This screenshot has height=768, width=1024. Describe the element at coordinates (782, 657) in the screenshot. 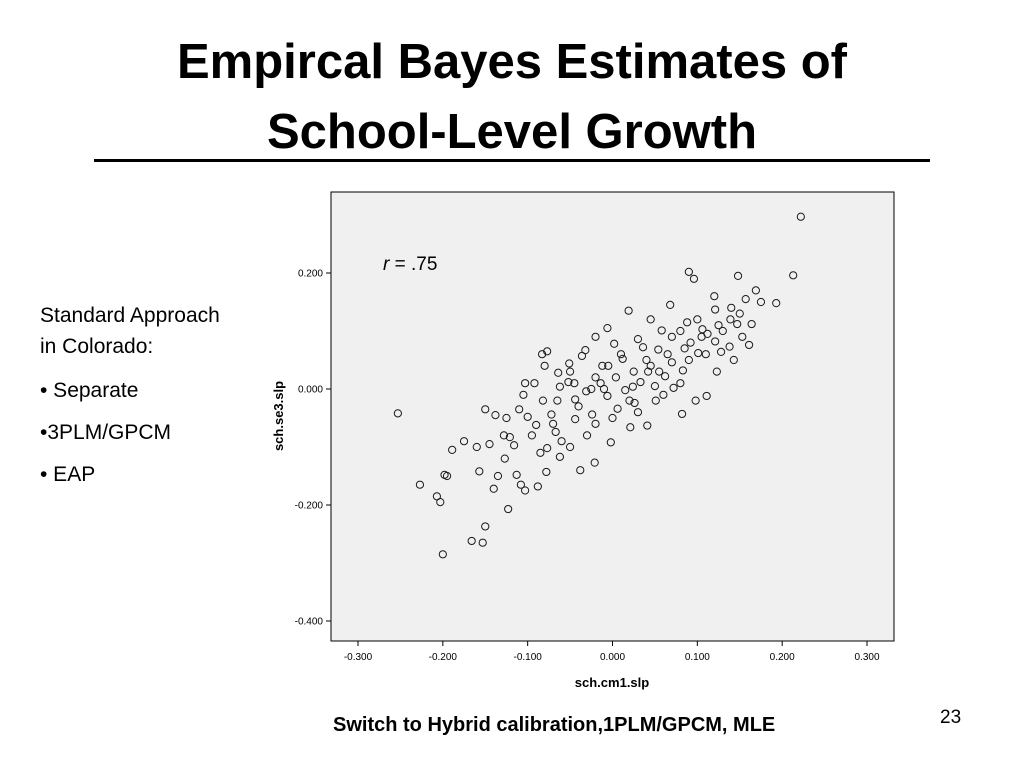

I see `x-tick-label: 0.200` at that location.